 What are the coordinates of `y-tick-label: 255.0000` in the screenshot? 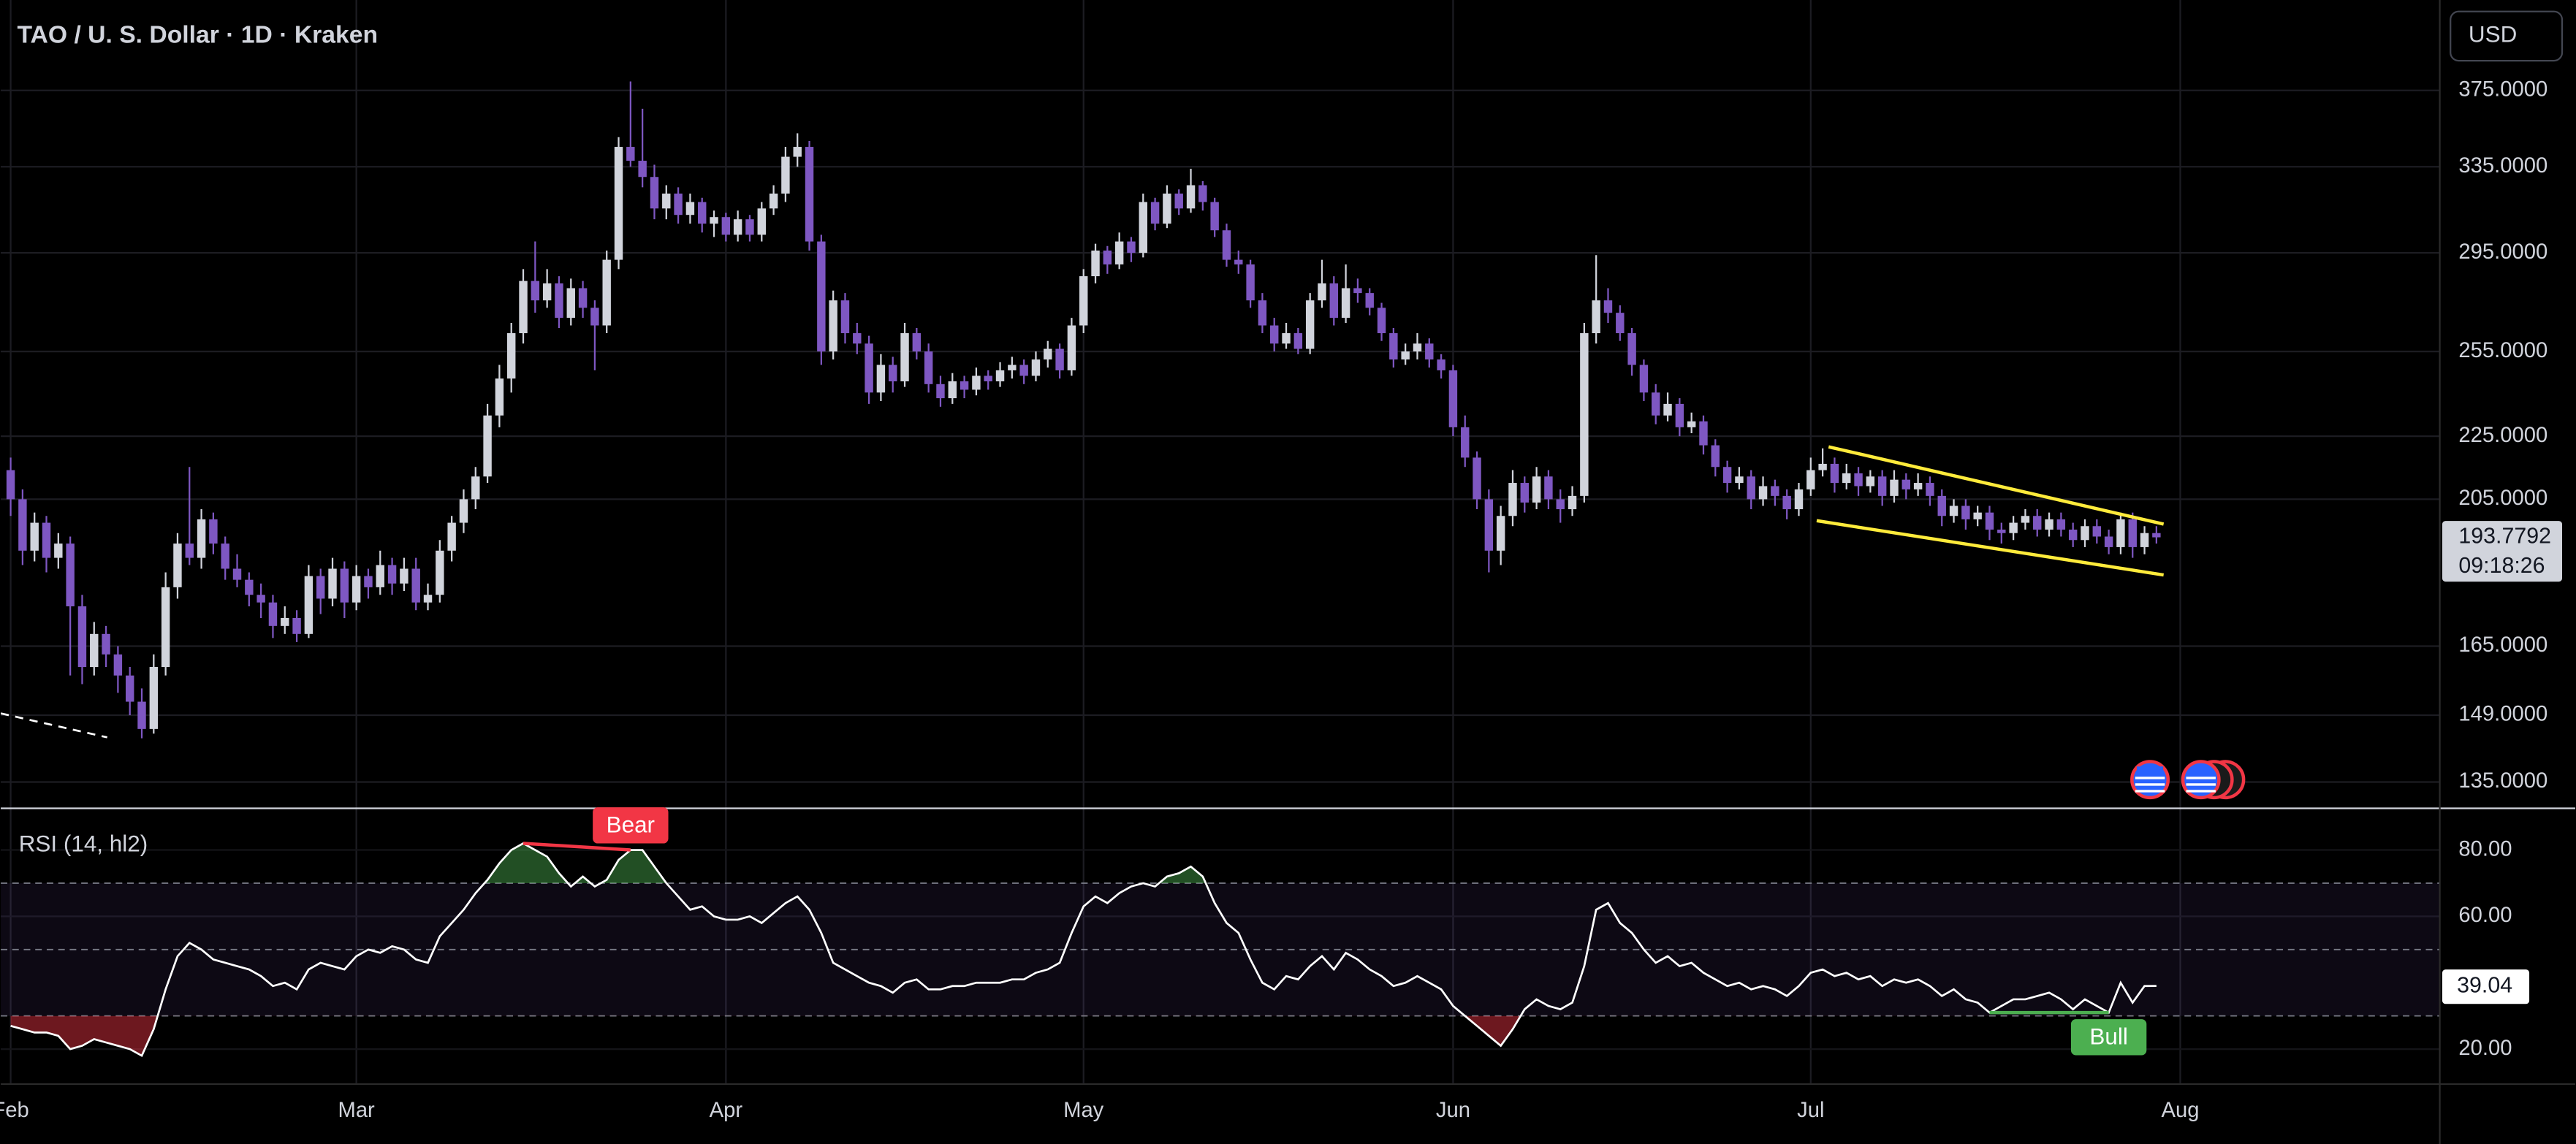 It's located at (2502, 351).